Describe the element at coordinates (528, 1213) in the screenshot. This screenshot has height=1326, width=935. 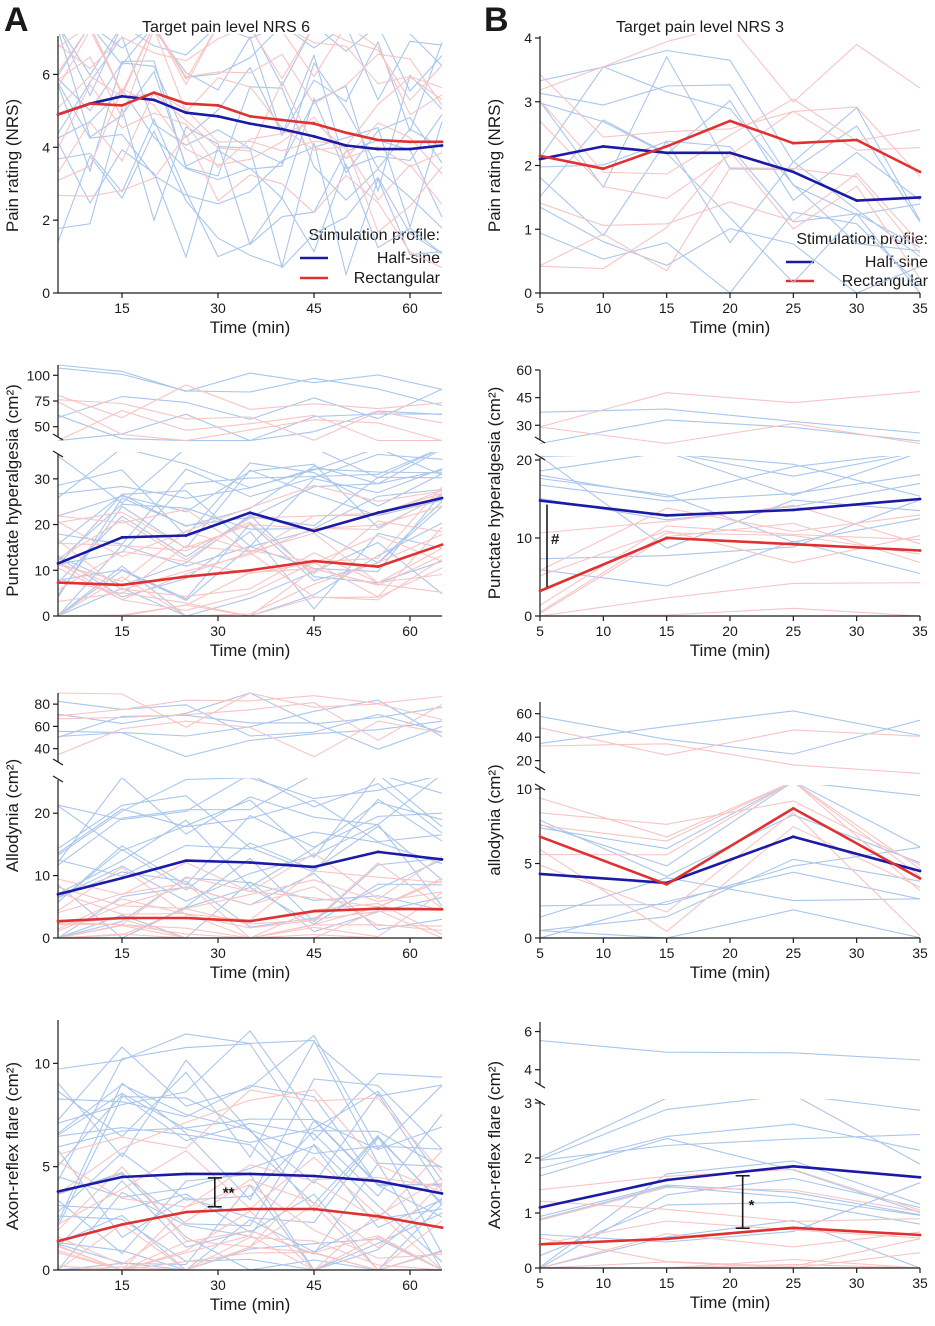
I see `y-tick-label: 1` at that location.